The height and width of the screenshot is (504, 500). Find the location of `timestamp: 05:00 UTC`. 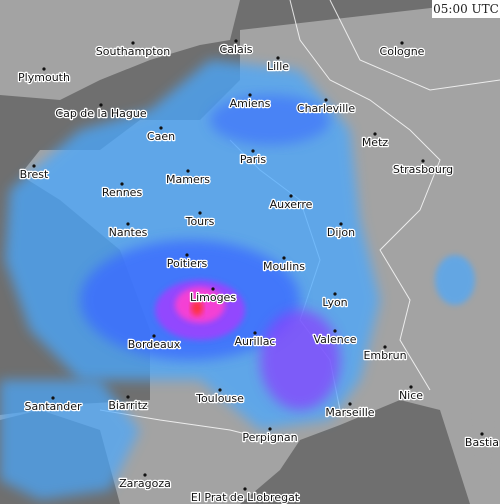

timestamp: 05:00 UTC is located at coordinates (466, 9).